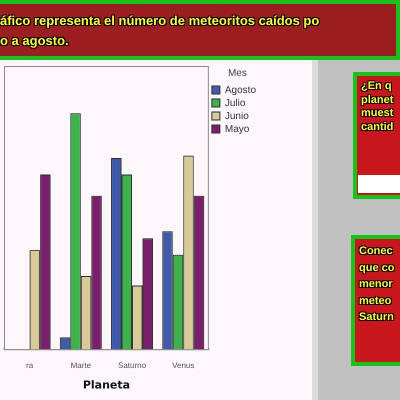  I want to click on legend-label: Mayo, so click(237, 129).